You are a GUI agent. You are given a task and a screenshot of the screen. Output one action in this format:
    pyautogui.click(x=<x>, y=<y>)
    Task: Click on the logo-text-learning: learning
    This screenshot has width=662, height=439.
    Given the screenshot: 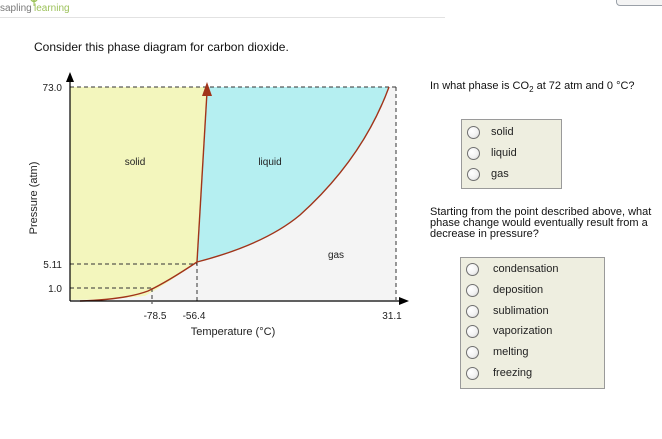 What is the action you would take?
    pyautogui.click(x=52, y=8)
    